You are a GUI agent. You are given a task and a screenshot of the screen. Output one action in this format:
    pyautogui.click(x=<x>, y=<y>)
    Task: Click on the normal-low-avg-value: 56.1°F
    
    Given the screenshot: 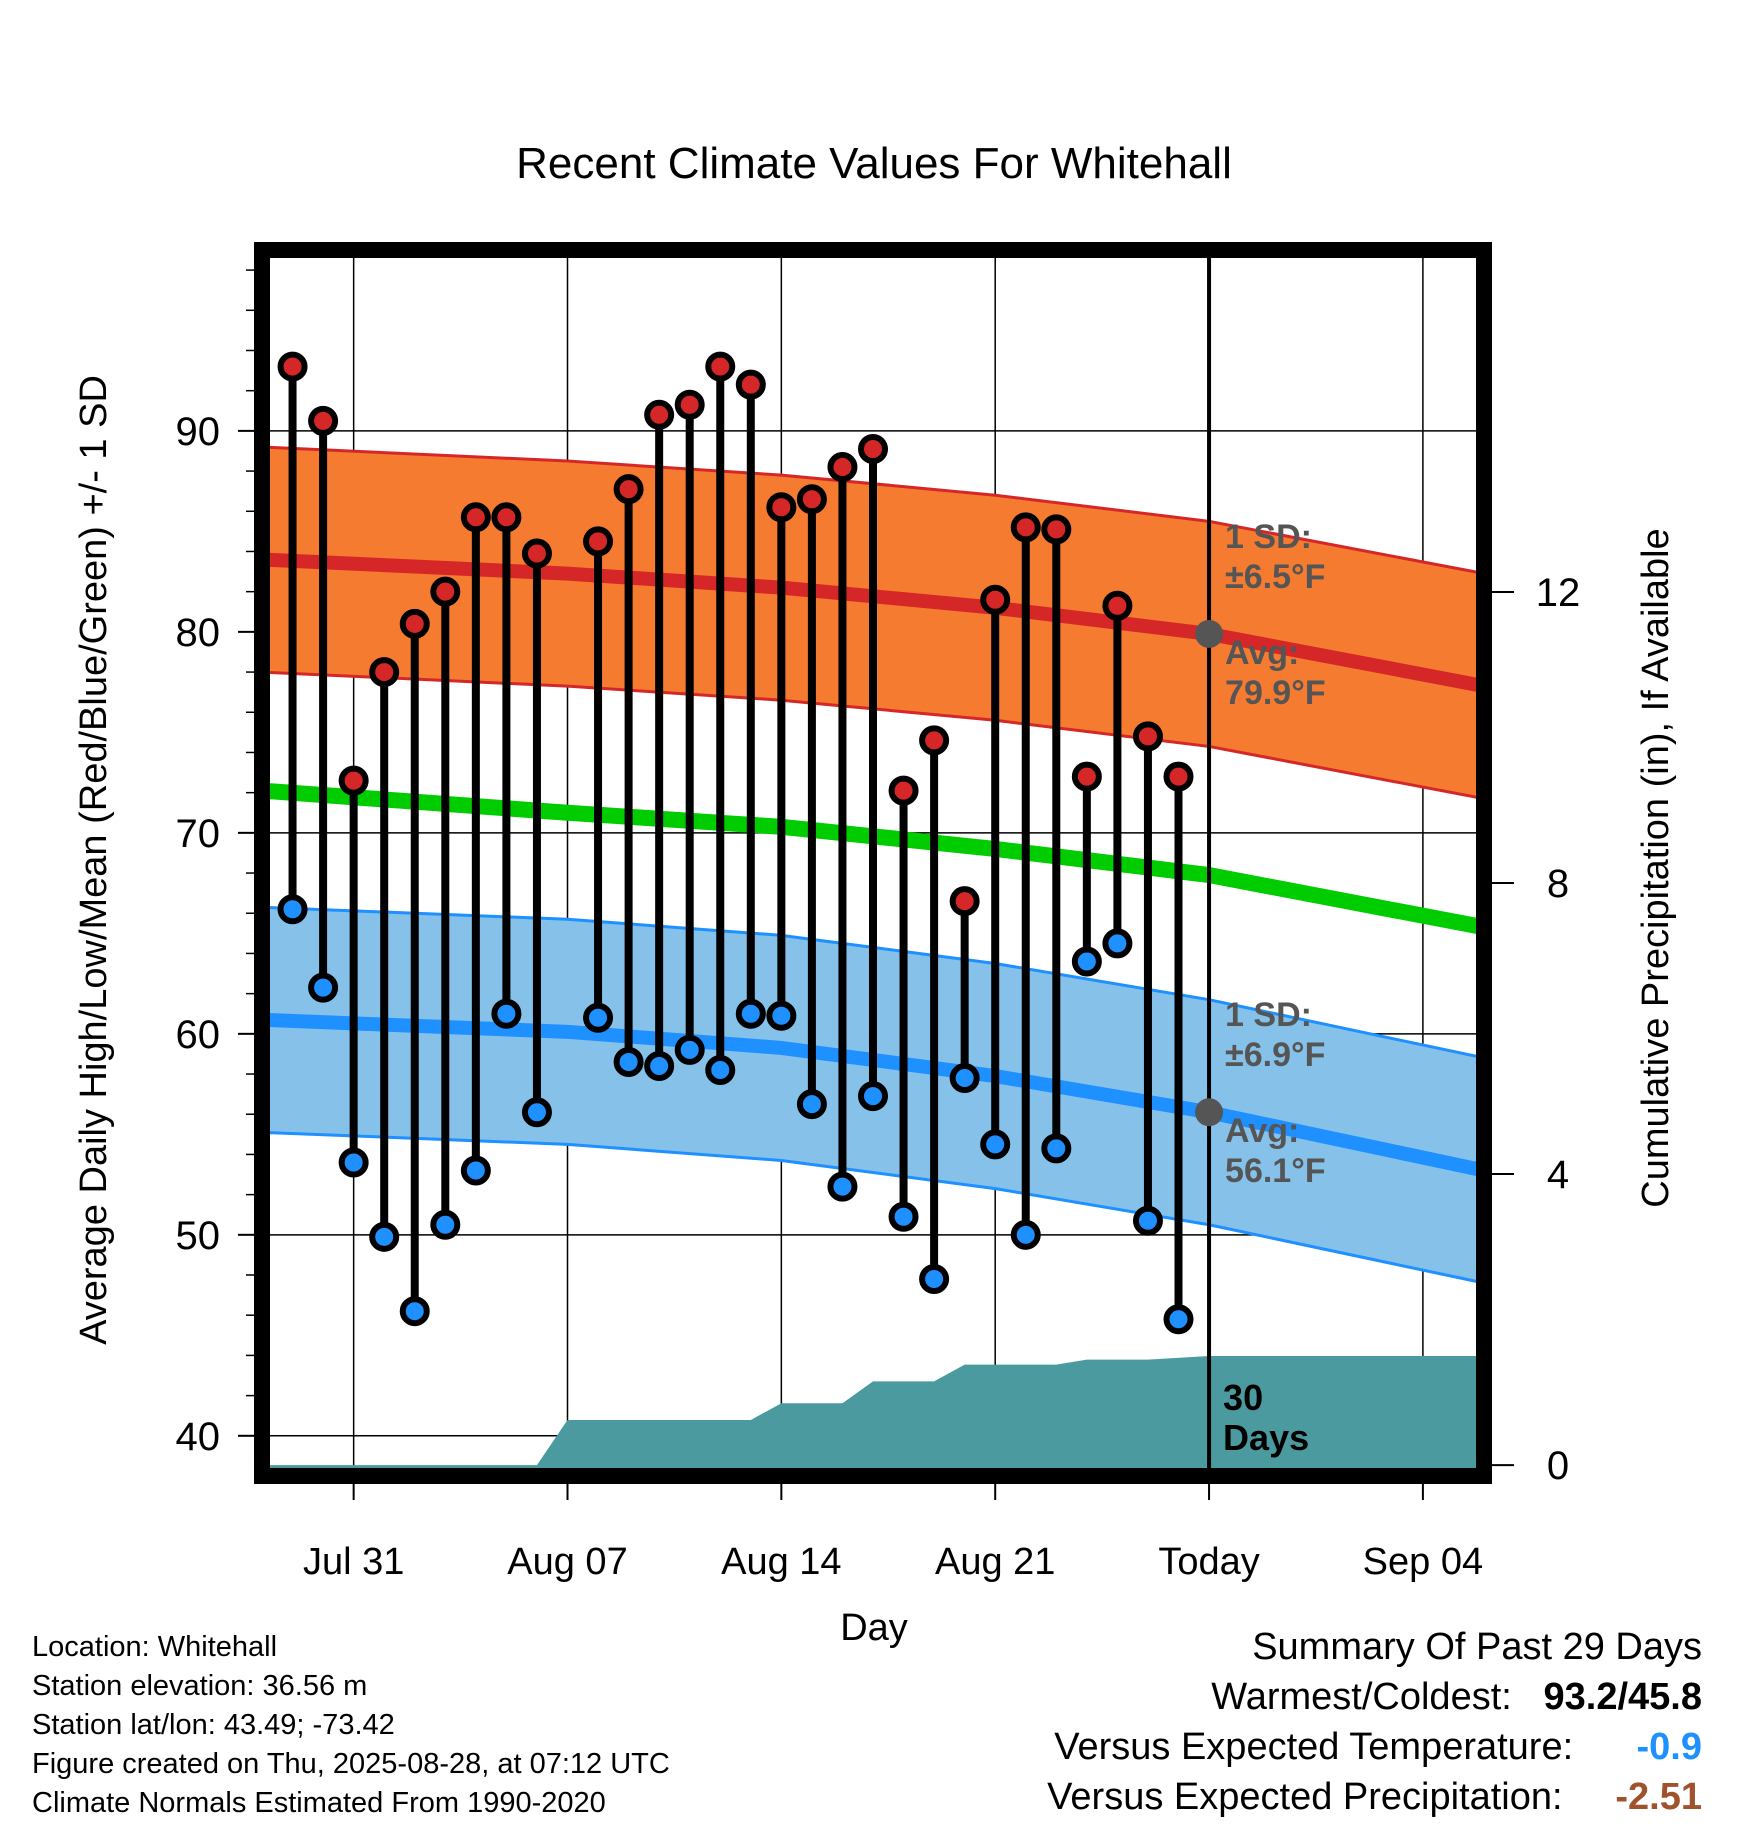 What is the action you would take?
    pyautogui.click(x=1275, y=1171)
    